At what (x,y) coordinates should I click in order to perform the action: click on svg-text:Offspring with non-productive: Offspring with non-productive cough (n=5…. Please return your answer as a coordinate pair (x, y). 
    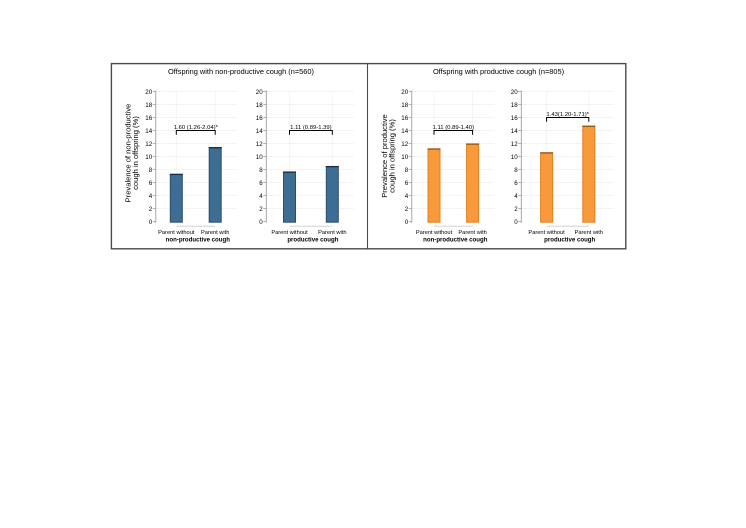
    Looking at the image, I should click on (241, 71).